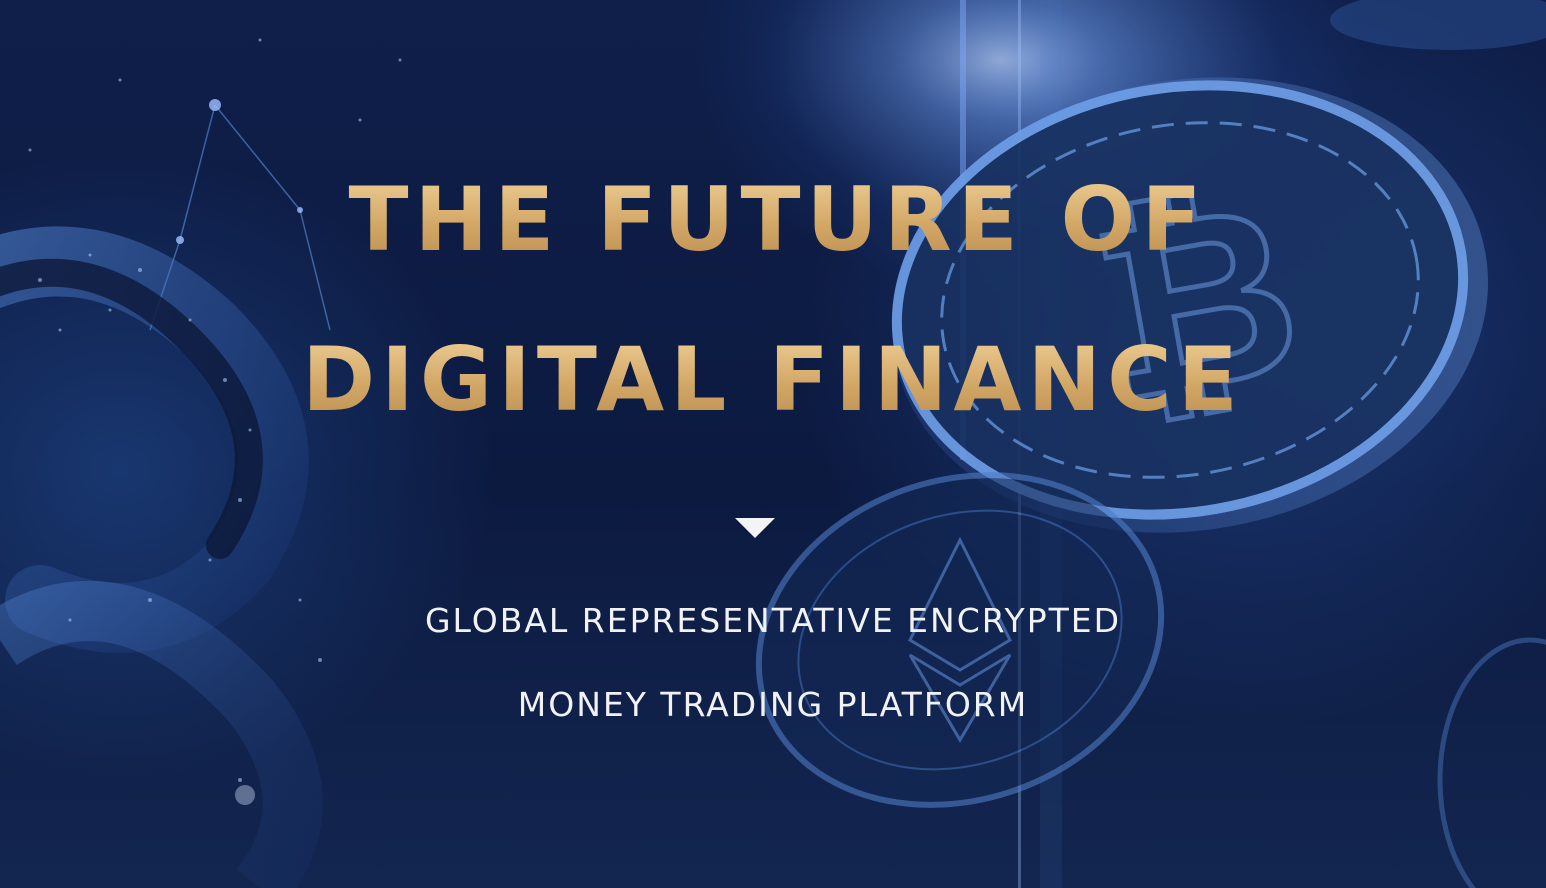  What do you see at coordinates (773, 704) in the screenshot?
I see `subheadline-line-2: MONEY TRADING PLATFORM` at bounding box center [773, 704].